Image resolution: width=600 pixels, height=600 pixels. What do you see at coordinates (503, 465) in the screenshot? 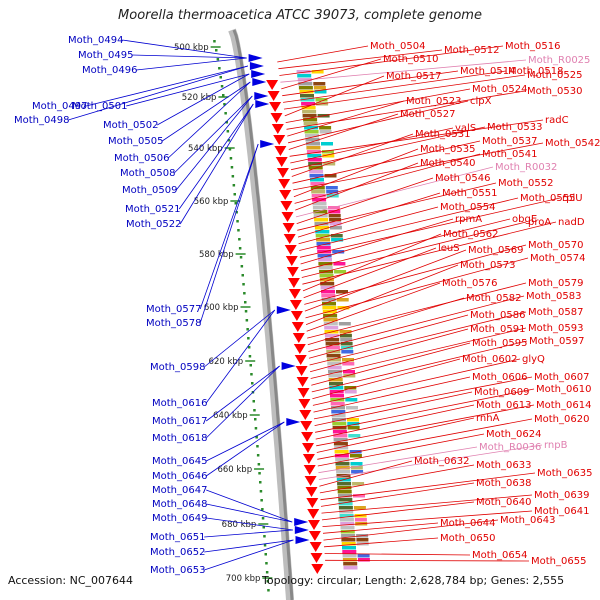
I see `gene-label-forward: Moth_0633` at bounding box center [503, 465].